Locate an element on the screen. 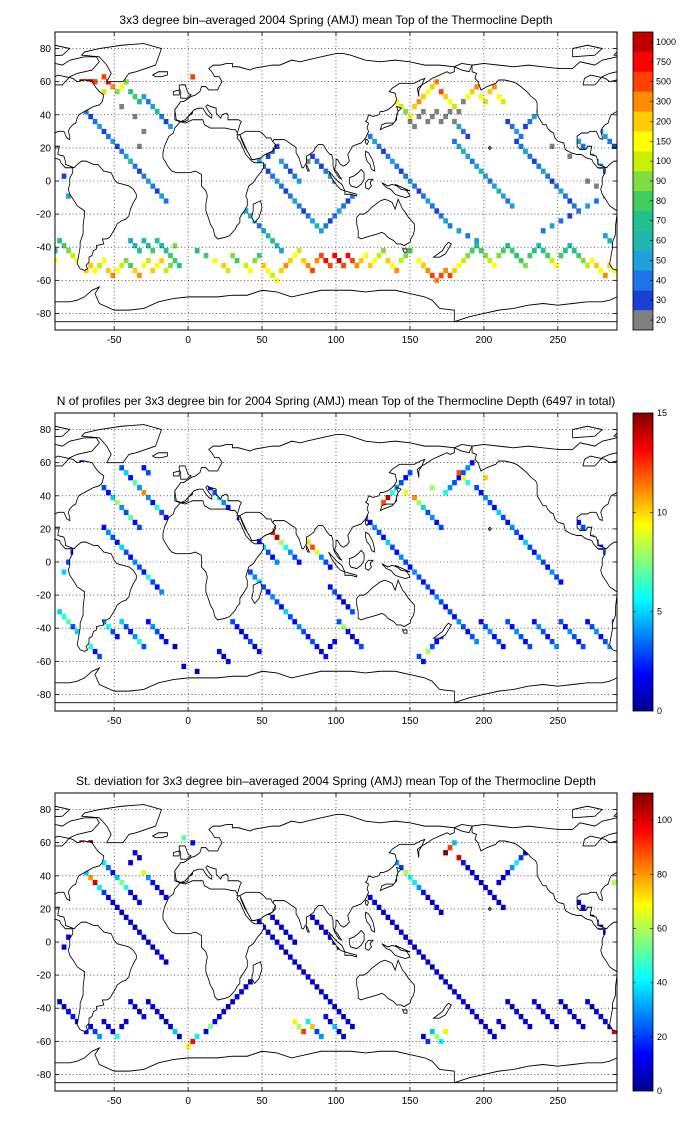  colorbar-tick-label: 150 is located at coordinates (663, 141).